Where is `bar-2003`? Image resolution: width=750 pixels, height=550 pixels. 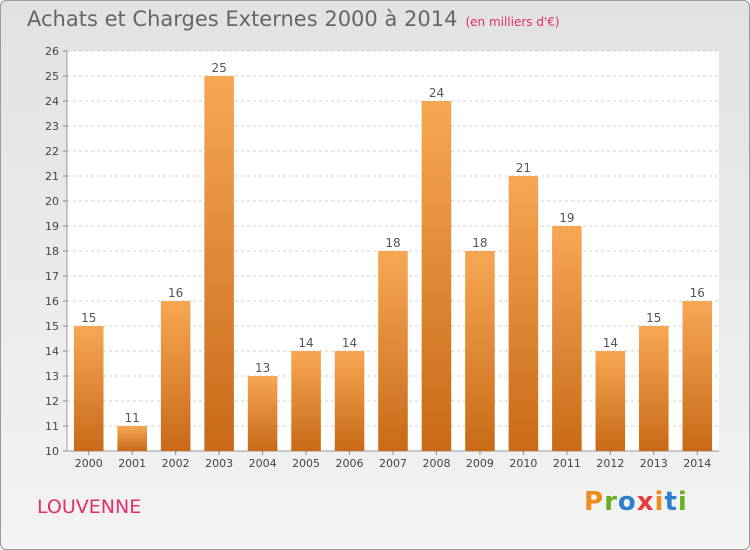 bar-2003 is located at coordinates (219, 263).